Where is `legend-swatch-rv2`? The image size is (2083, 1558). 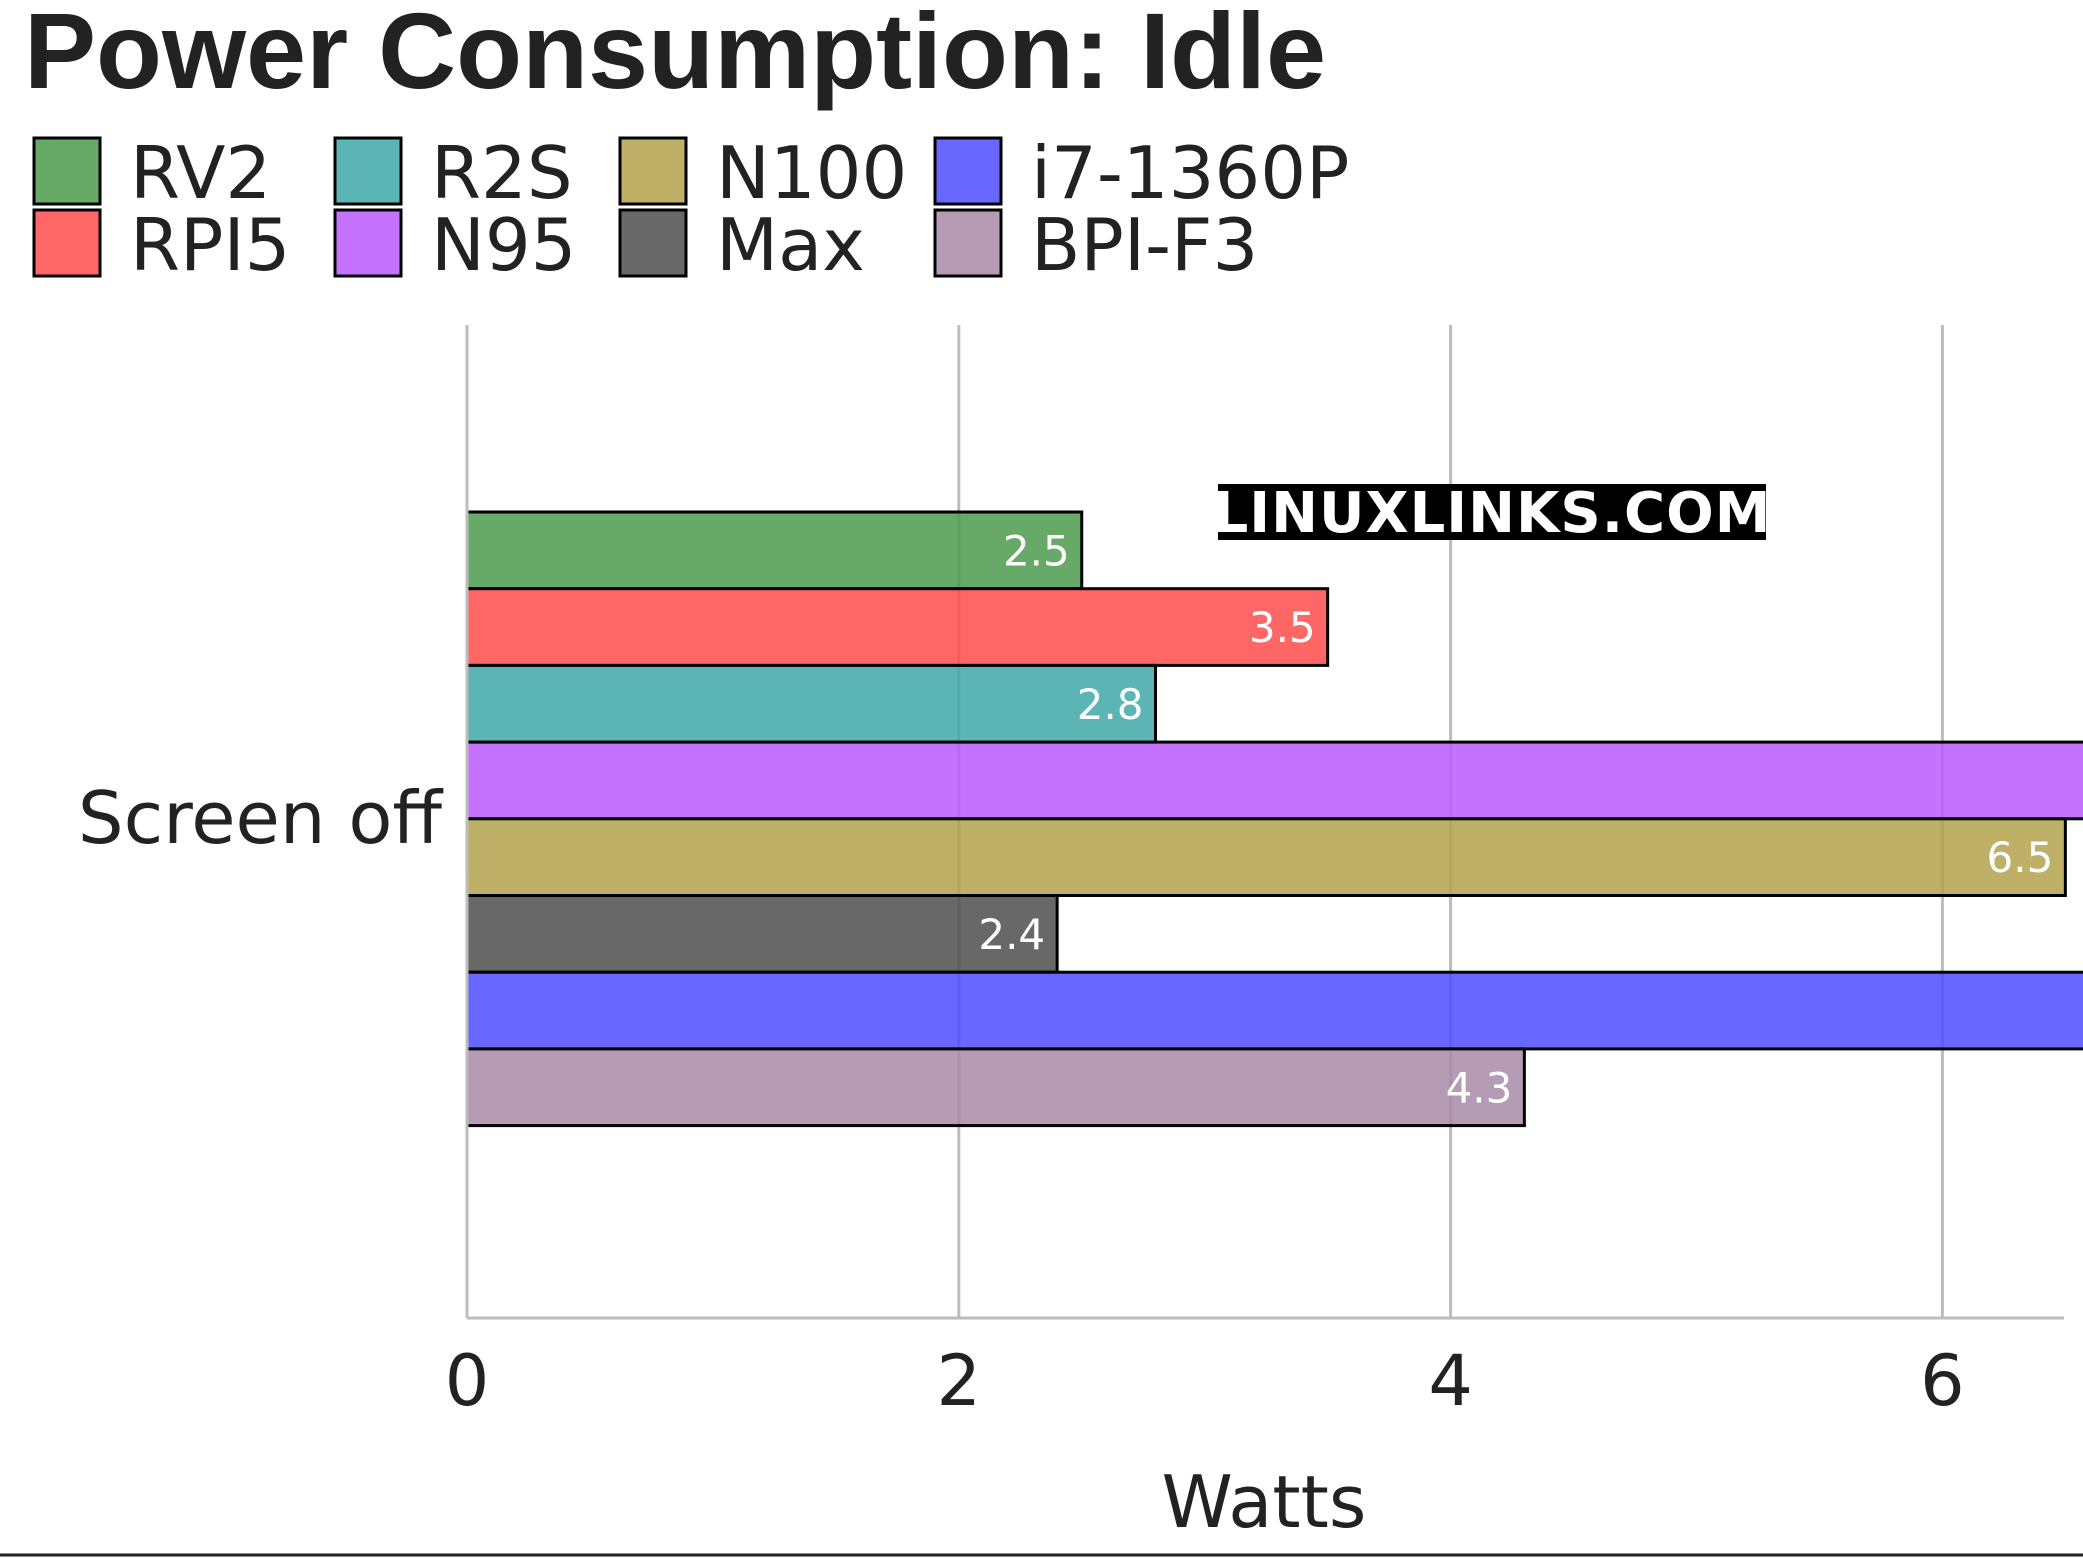 legend-swatch-rv2 is located at coordinates (67, 171).